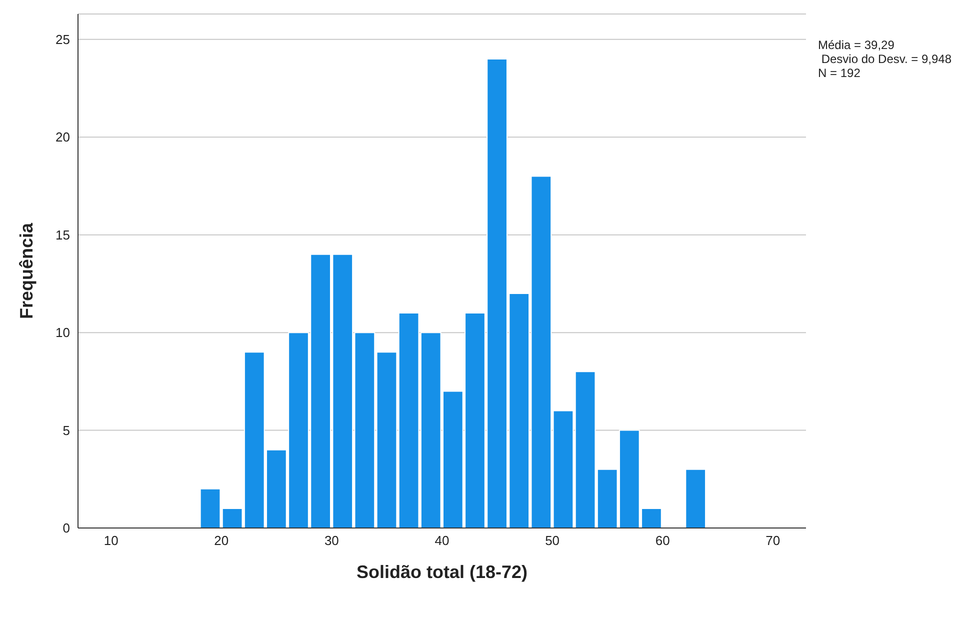 The width and height of the screenshot is (971, 630). Describe the element at coordinates (63, 234) in the screenshot. I see `y-tick-label: 15` at that location.